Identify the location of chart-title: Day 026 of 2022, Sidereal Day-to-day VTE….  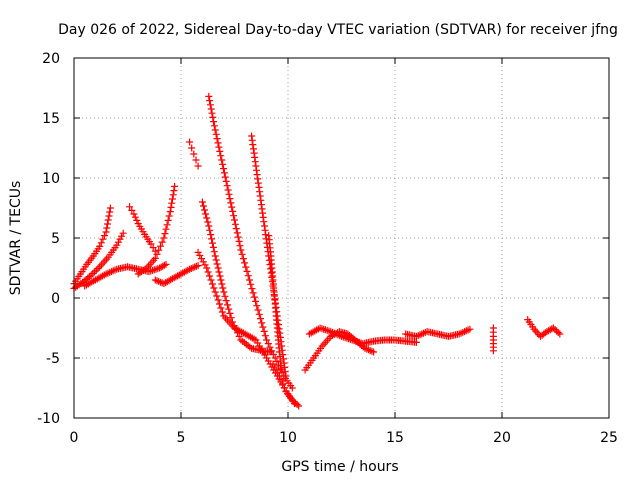
(338, 30).